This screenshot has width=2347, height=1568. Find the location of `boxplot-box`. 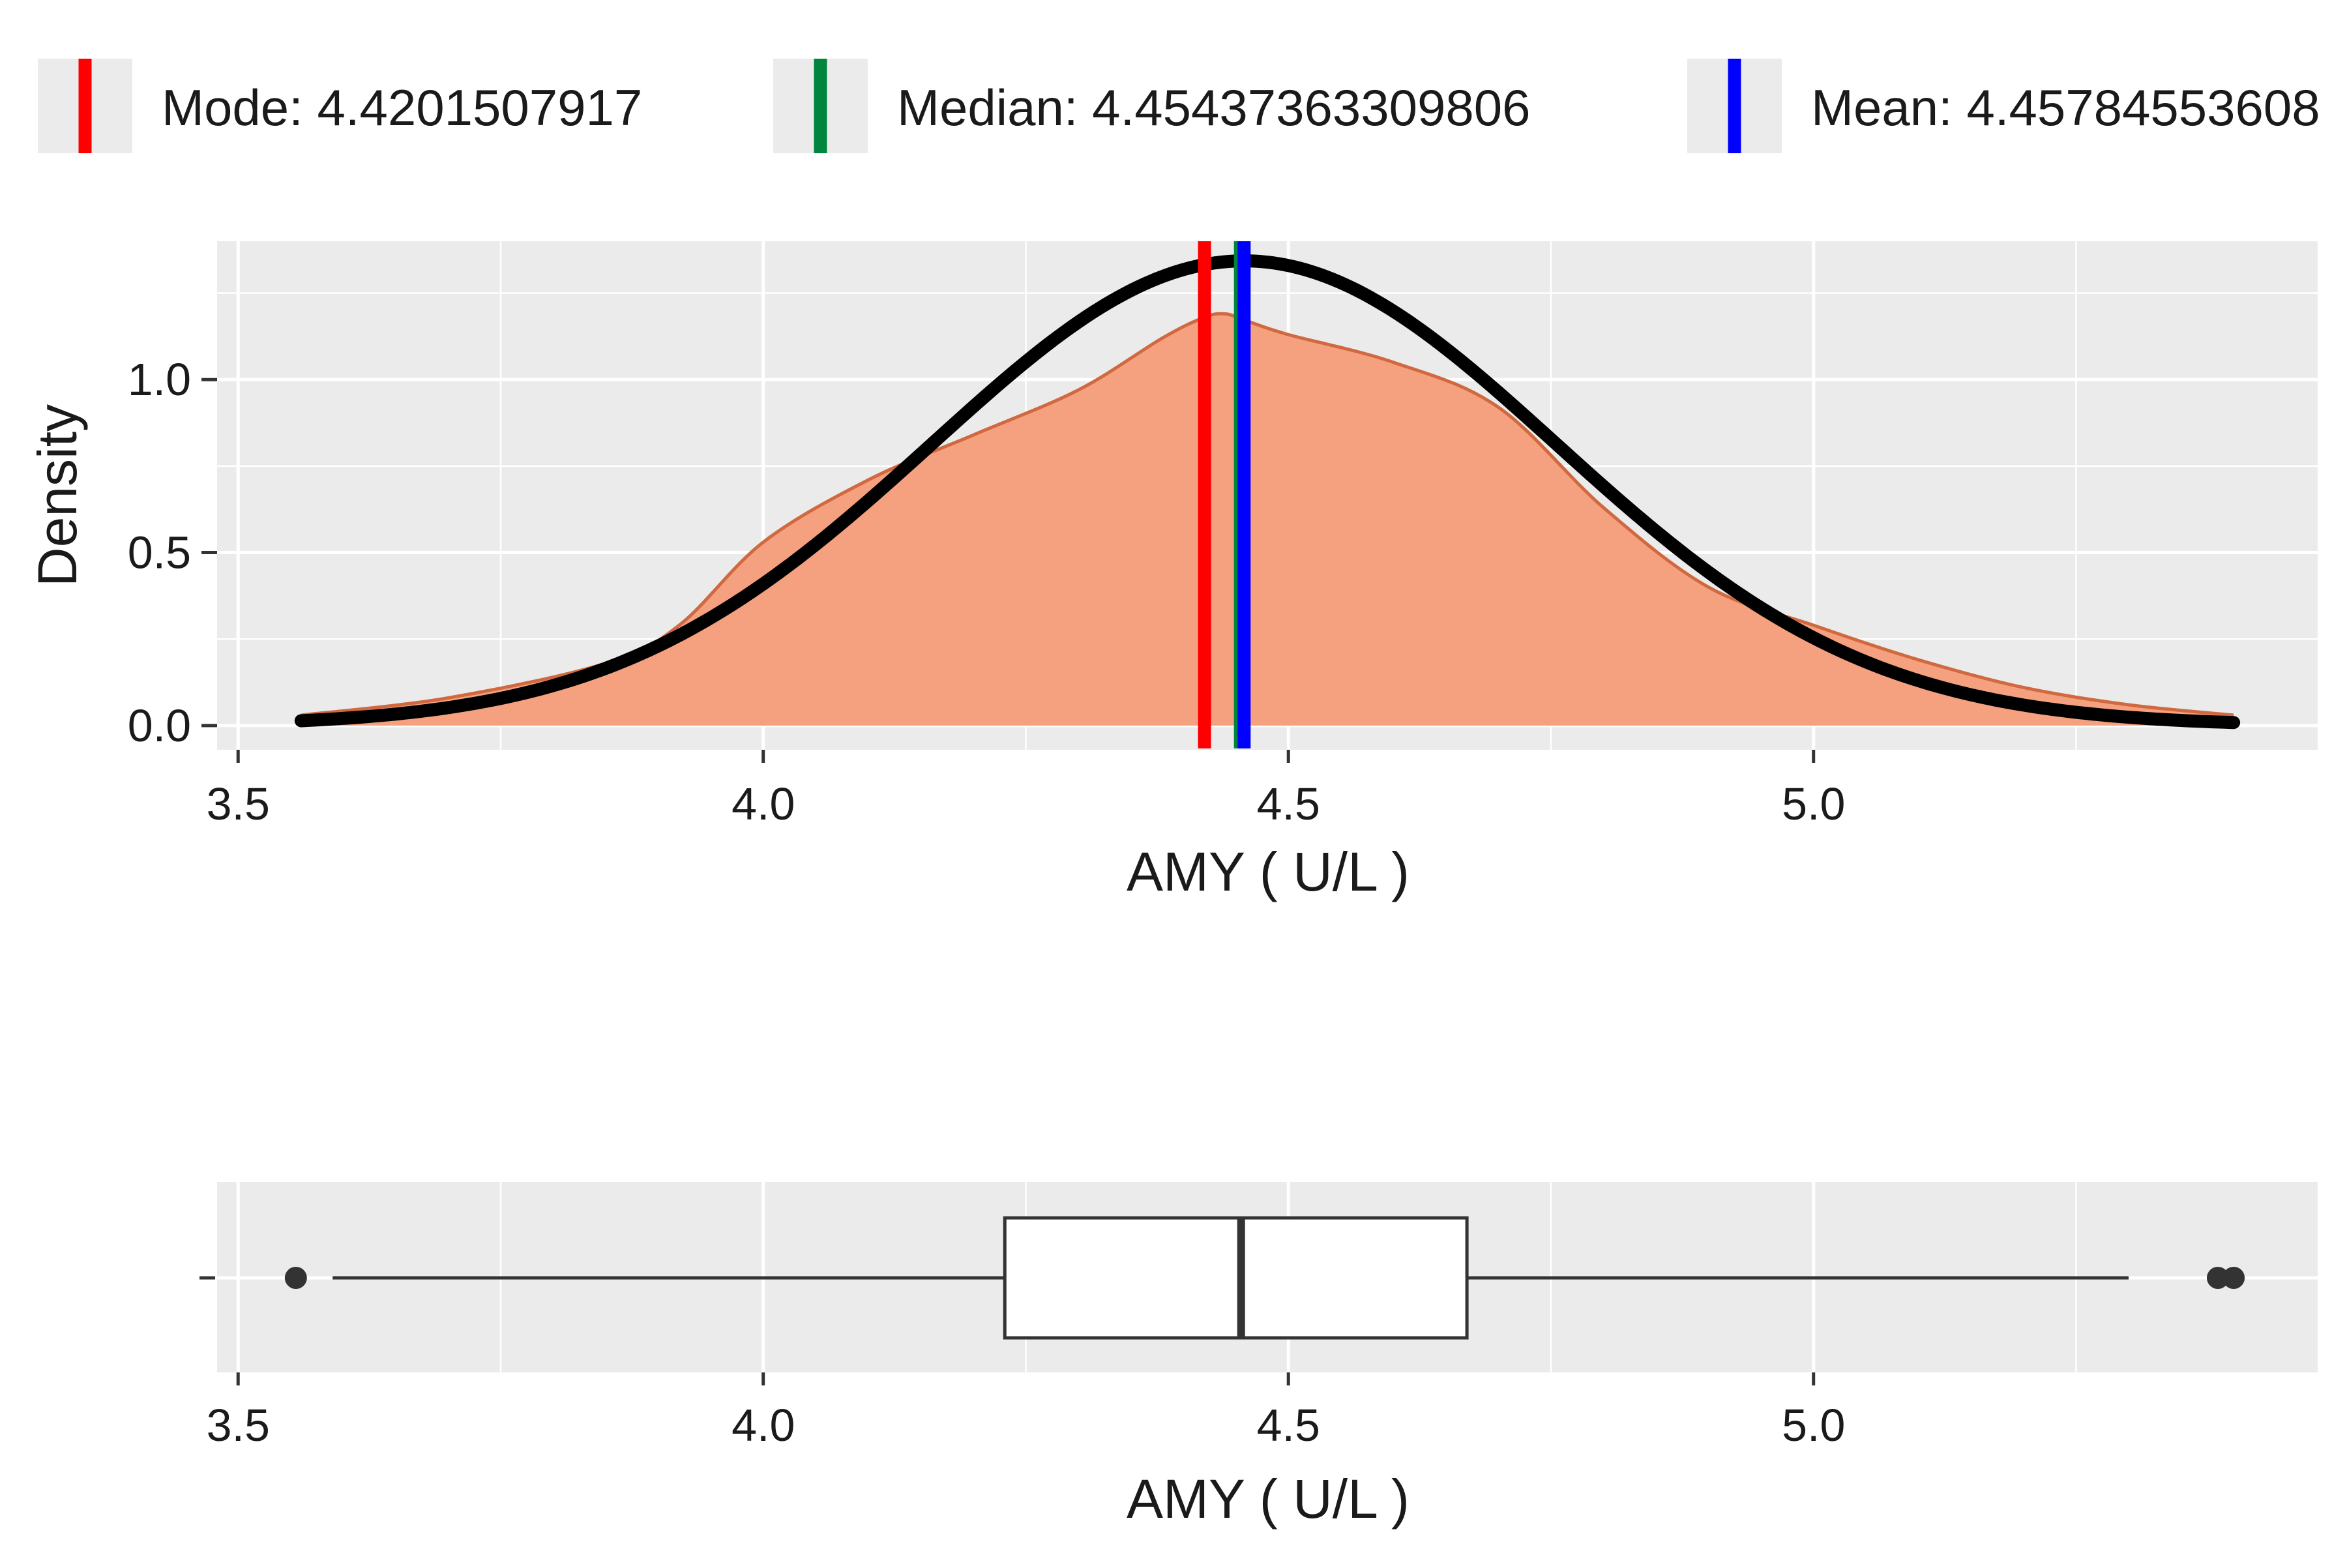

boxplot-box is located at coordinates (1236, 1278).